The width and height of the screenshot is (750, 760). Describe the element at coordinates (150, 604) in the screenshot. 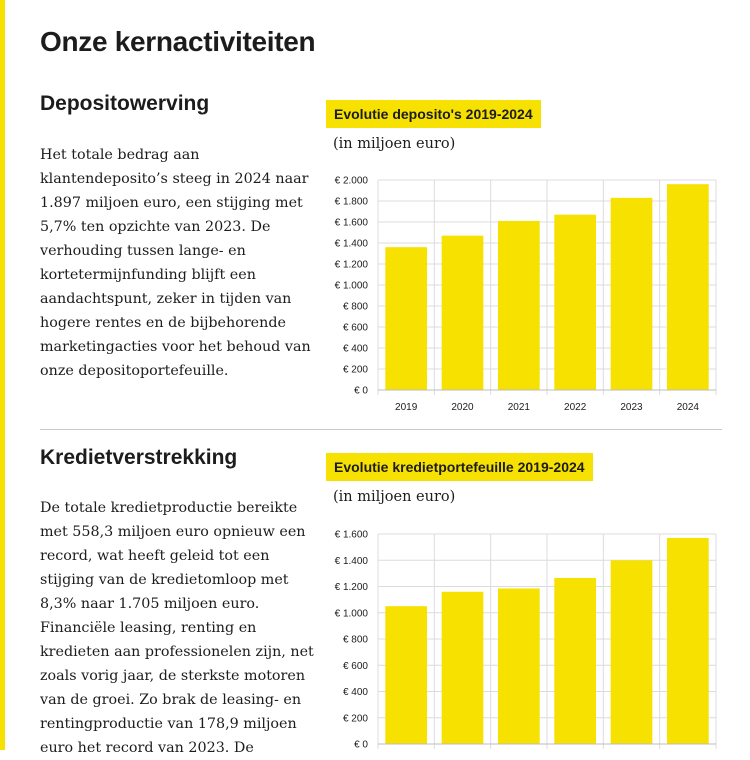

I see `paragraph-line: 8,3% naar 1.705 miljoen euro.` at that location.